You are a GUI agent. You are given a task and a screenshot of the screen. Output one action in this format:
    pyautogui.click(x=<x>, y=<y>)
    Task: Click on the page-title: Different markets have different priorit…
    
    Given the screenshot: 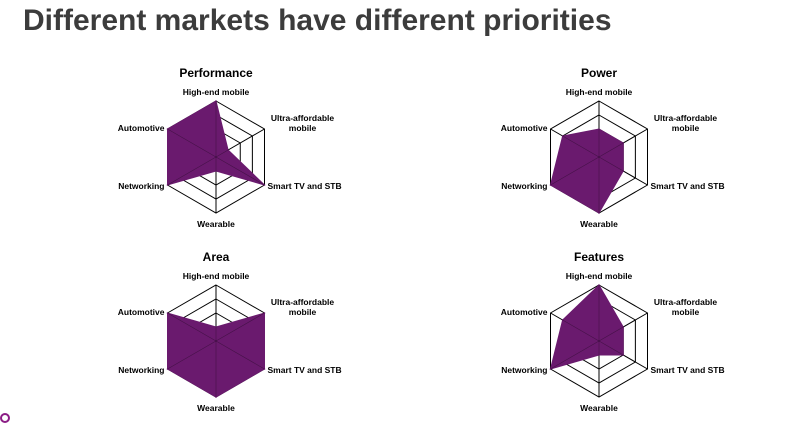 What is the action you would take?
    pyautogui.click(x=317, y=20)
    